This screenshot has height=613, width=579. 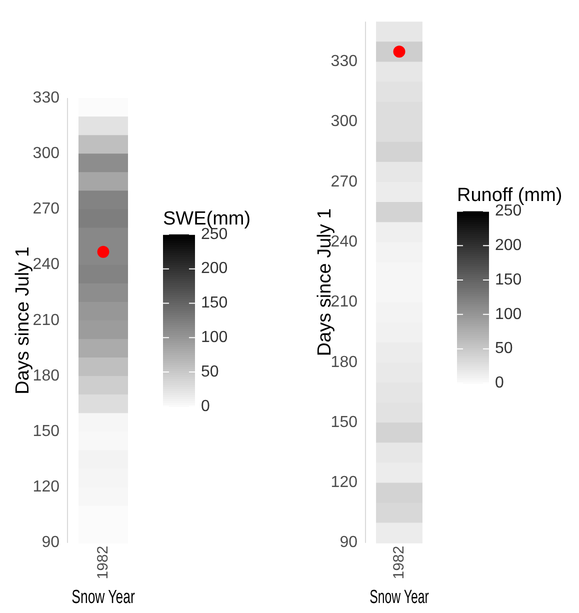 I want to click on y-tick-label: 240, so click(x=46, y=265).